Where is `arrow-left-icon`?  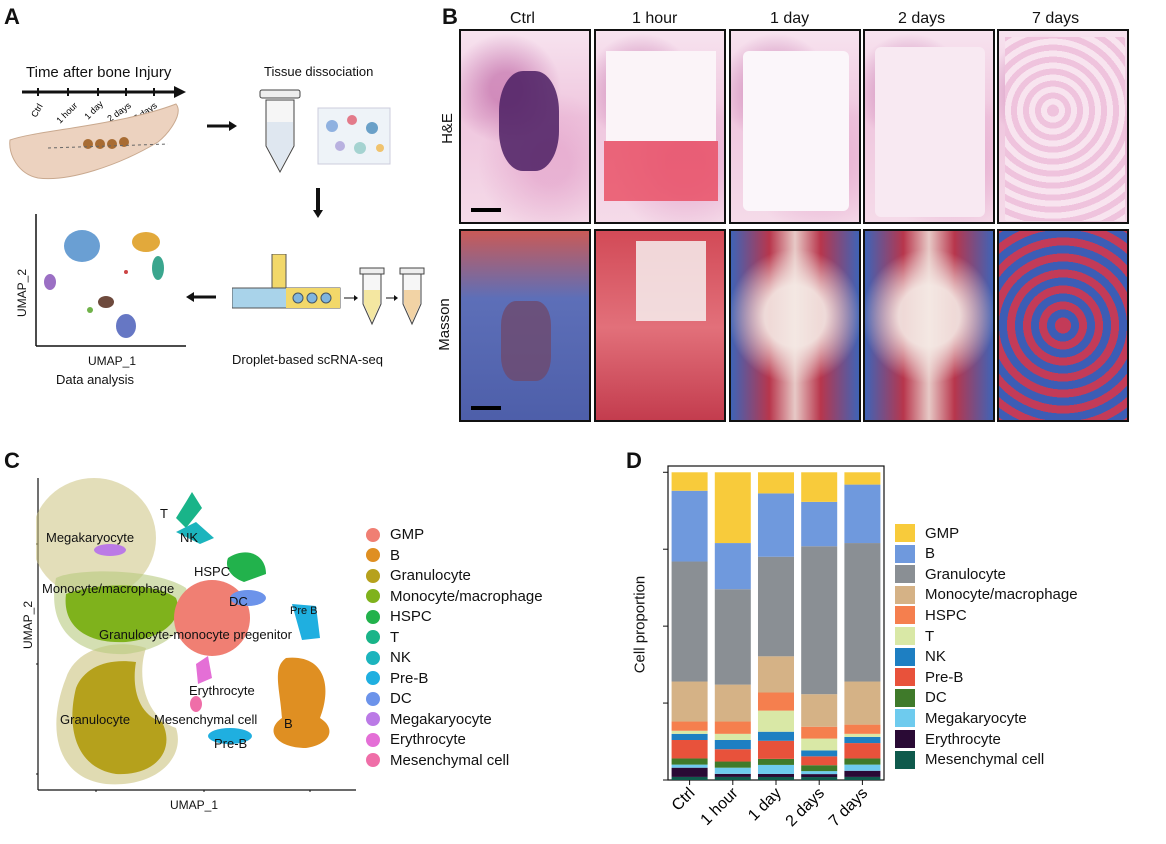
arrow-left-icon is located at coordinates (201, 295).